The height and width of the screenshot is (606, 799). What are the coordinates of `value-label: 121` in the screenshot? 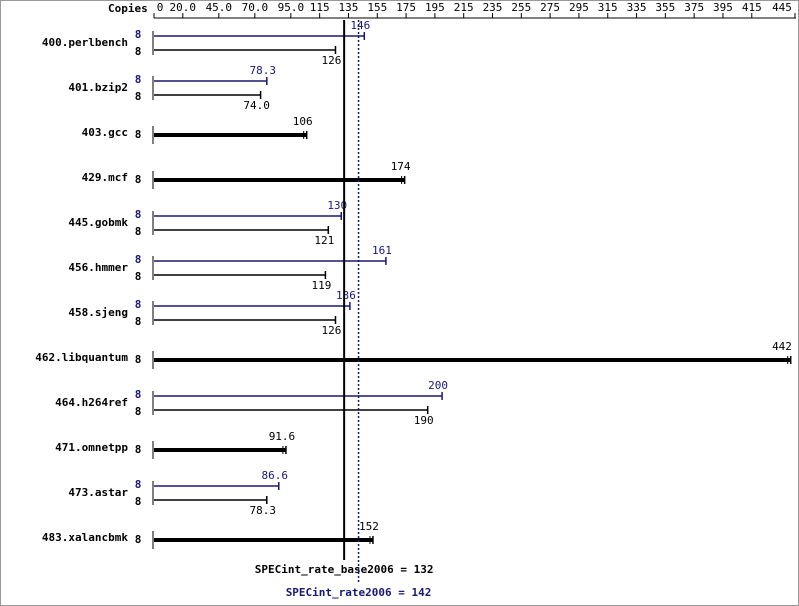 It's located at (324, 240).